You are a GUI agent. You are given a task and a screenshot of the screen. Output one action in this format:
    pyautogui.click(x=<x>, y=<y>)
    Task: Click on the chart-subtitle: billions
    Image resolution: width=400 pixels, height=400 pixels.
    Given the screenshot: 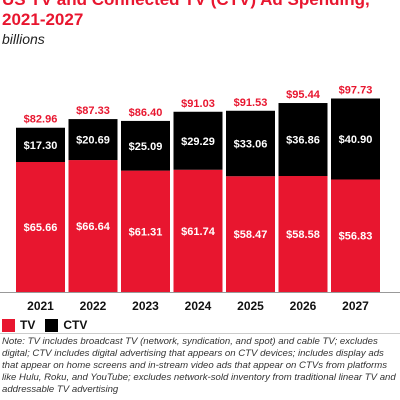 What is the action you would take?
    pyautogui.click(x=23, y=39)
    